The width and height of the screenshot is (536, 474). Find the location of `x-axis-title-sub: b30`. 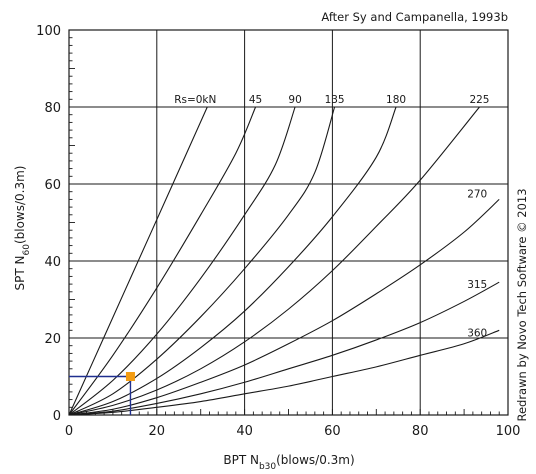

x-axis-title-sub: b30 is located at coordinates (267, 467).